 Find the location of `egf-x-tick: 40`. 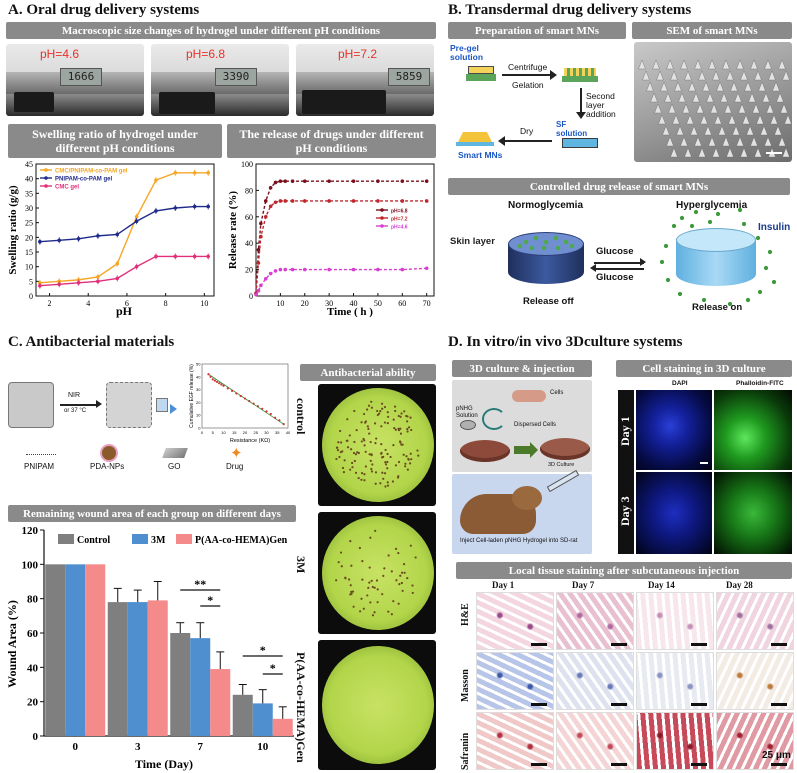

egf-x-tick: 40 is located at coordinates (288, 432).